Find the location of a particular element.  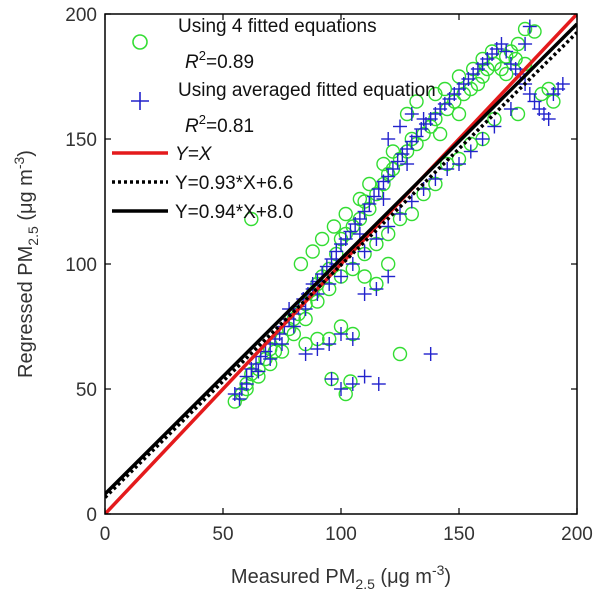

y-axis-label: Regressed PM2.5 (μg m-3) is located at coordinates (26, 264).